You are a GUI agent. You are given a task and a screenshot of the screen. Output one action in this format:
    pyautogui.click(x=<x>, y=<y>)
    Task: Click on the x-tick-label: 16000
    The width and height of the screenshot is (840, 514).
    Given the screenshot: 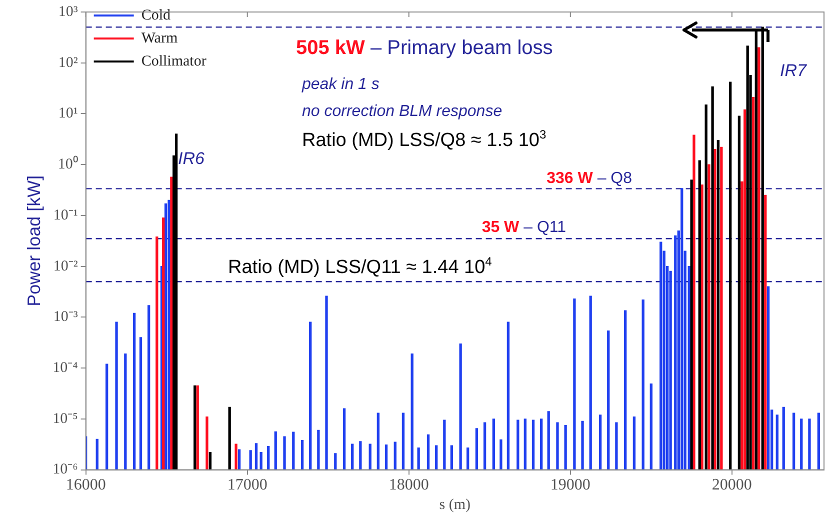 What is the action you would take?
    pyautogui.click(x=86, y=485)
    